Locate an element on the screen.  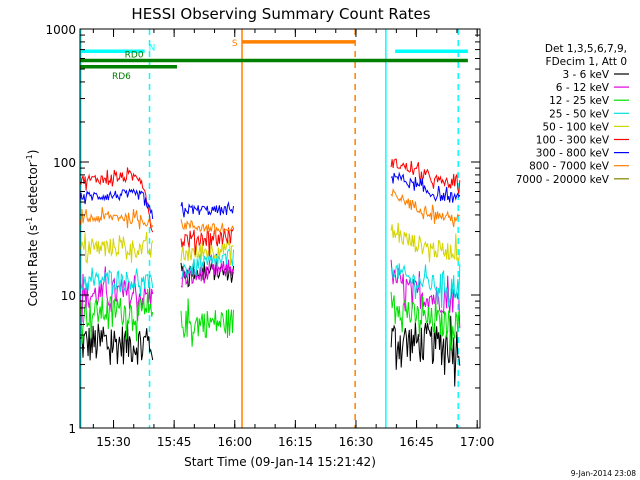
y-label-sup1: -1 is located at coordinates (29, 221).